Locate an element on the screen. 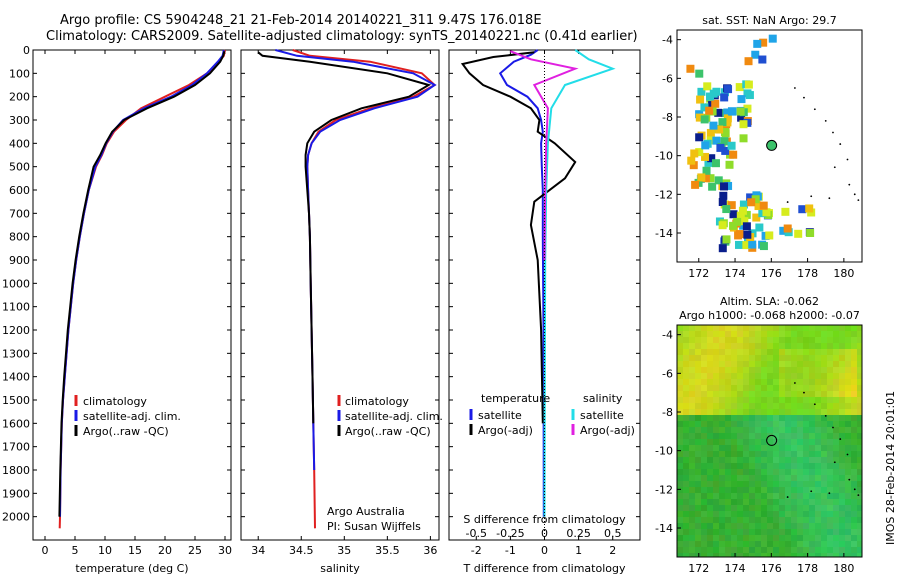 This screenshot has height=580, width=900. sla-map-lat-label: -10 is located at coordinates (664, 451).